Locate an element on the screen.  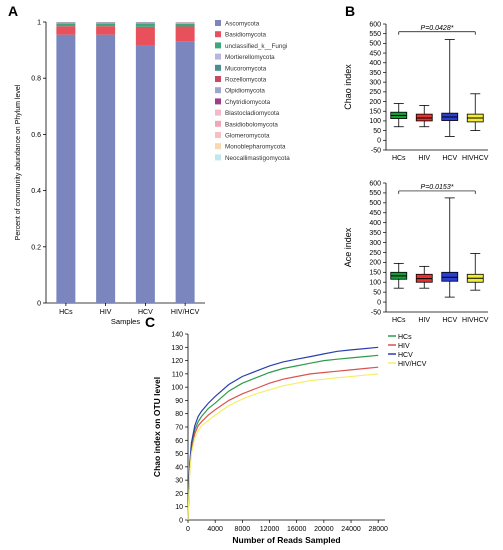
y-tick-label: 550 is located at coordinates (375, 193).